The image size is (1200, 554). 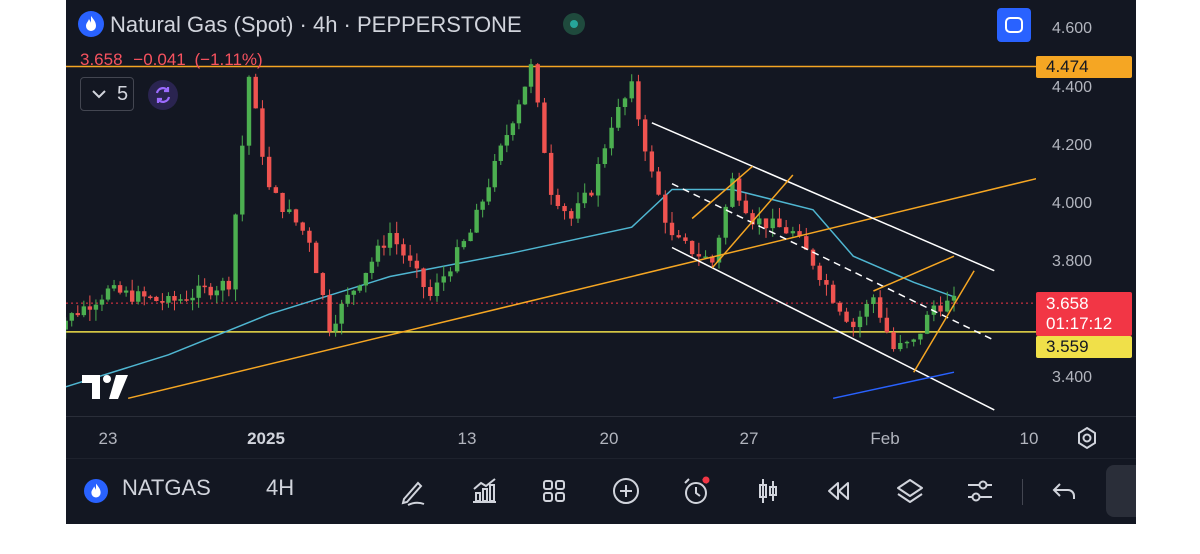 I want to click on indicator-count: 5, so click(x=123, y=94).